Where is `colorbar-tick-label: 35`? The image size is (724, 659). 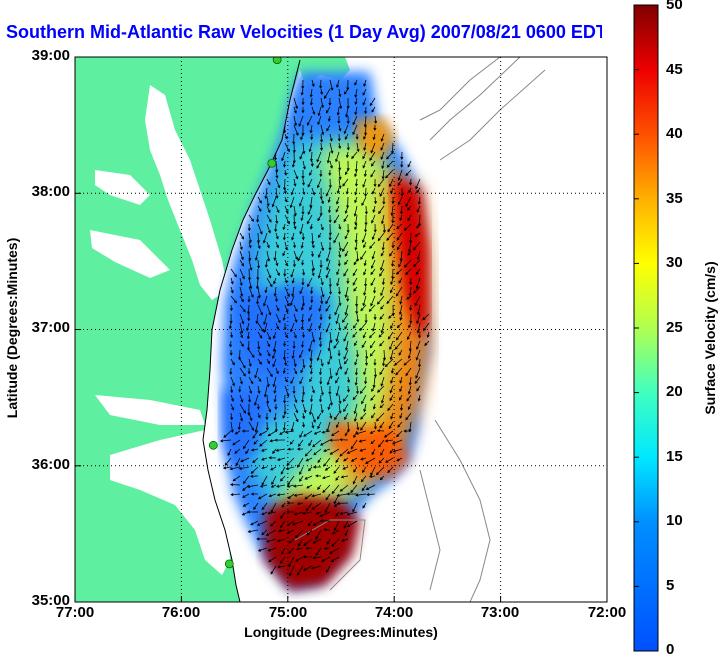
colorbar-tick-label: 35 is located at coordinates (674, 198).